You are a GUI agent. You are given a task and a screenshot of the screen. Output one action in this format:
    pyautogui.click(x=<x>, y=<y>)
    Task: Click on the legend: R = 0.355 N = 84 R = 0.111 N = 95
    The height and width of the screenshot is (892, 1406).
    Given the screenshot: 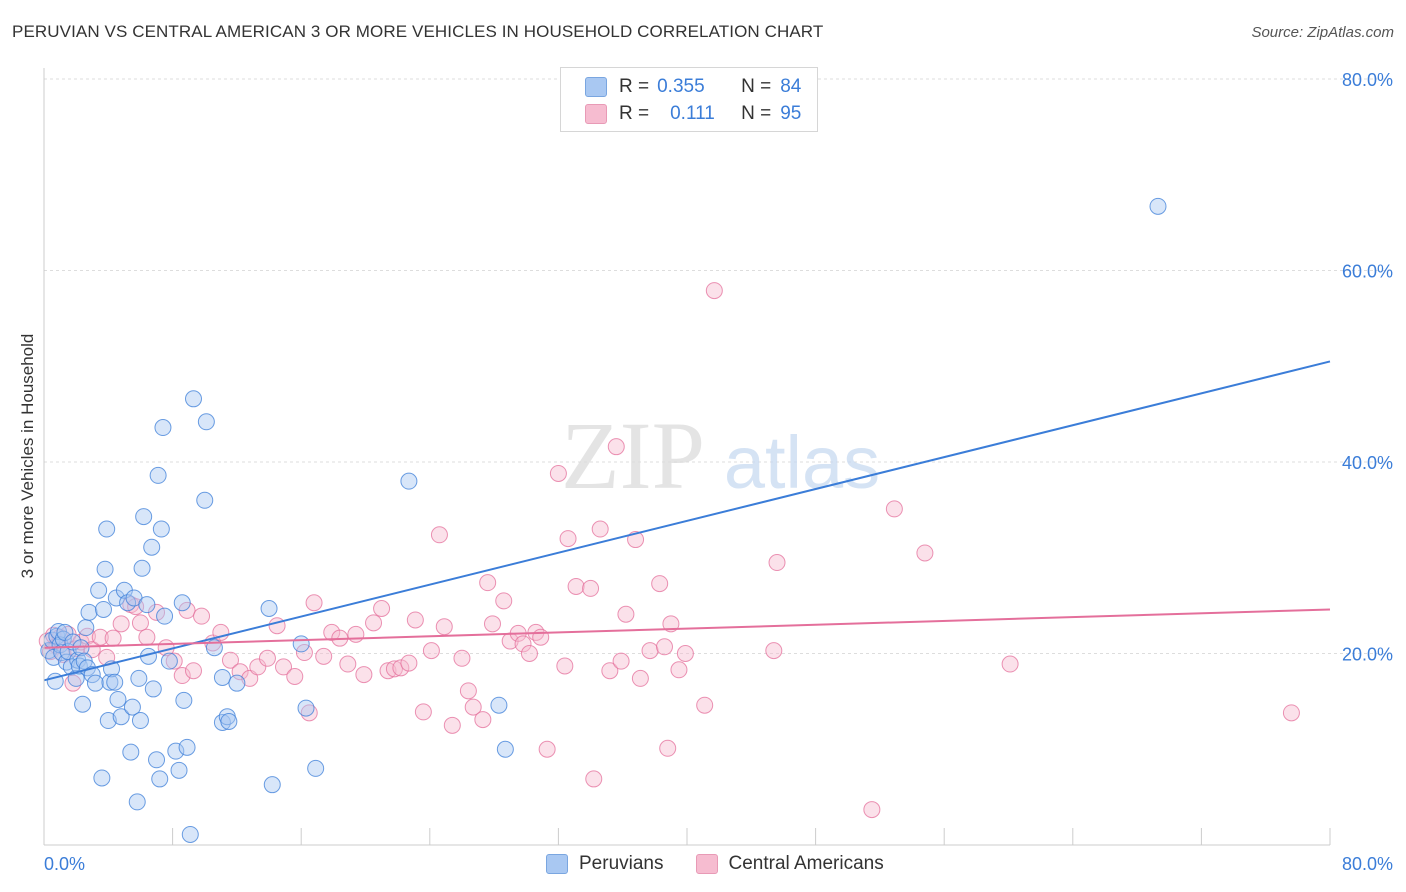 What is the action you would take?
    pyautogui.click(x=689, y=99)
    